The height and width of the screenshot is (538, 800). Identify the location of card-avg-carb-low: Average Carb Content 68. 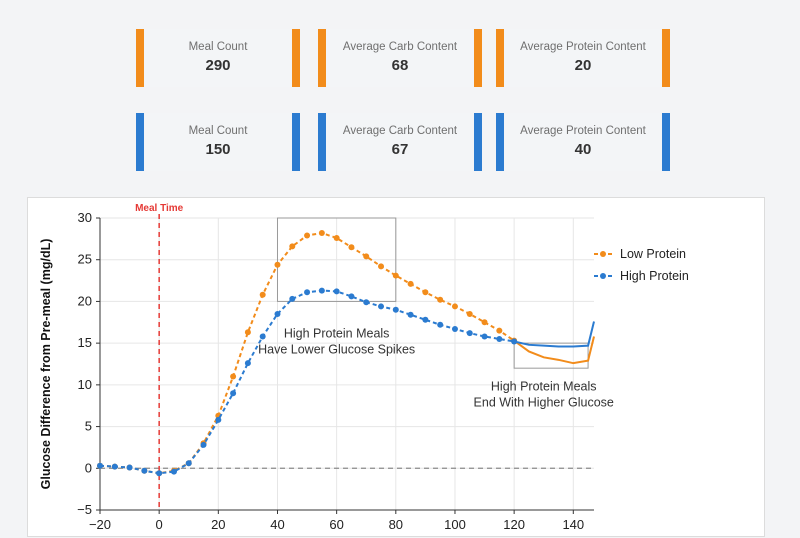
(400, 58).